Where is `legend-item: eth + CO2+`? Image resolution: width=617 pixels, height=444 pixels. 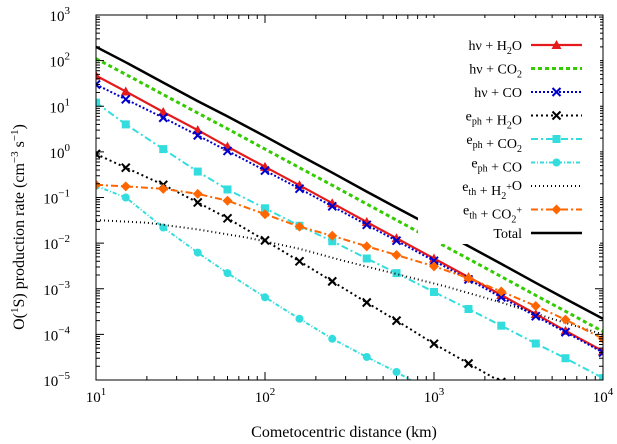 legend-item: eth + CO2+ is located at coordinates (522, 215).